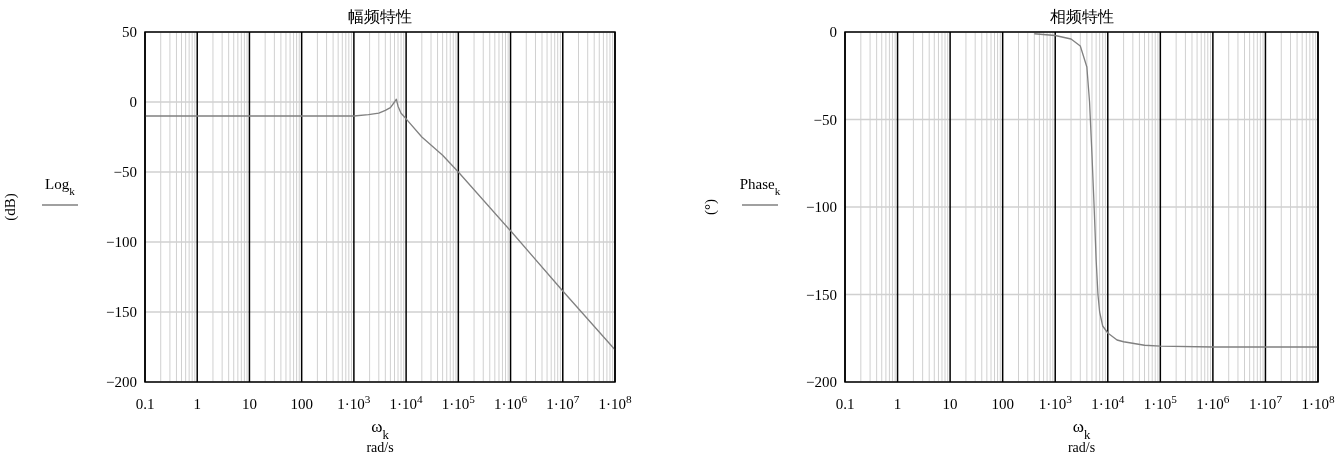  Describe the element at coordinates (60, 186) in the screenshot. I see `text: Log$_{k}$` at that location.